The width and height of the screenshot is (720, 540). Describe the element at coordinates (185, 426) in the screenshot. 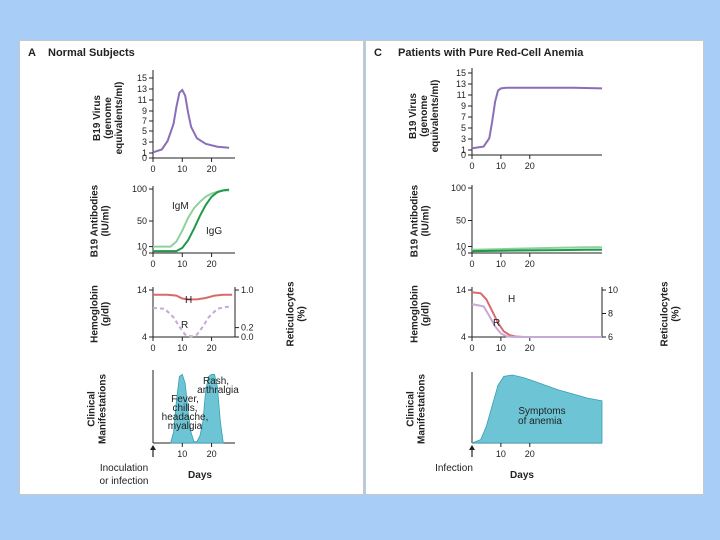

I see `a4-fever-annotation-line: myalgia` at that location.